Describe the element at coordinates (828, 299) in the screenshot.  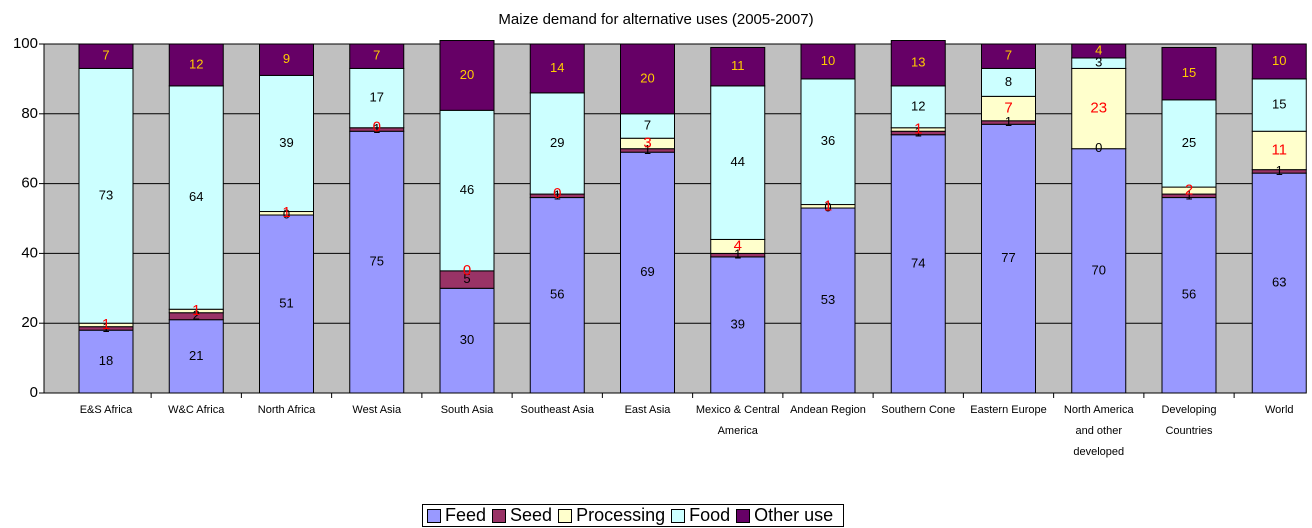
I see `data-label: 53` at that location.